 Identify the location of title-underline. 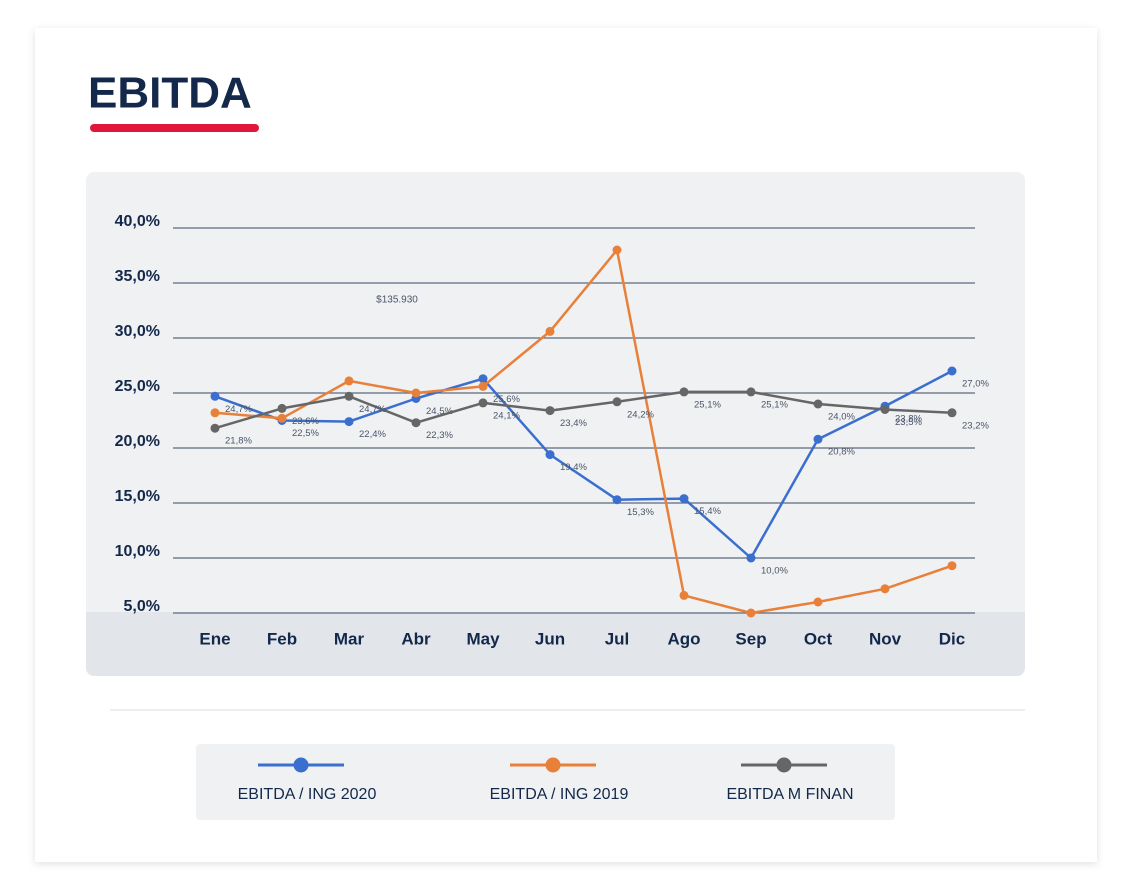
(174, 128).